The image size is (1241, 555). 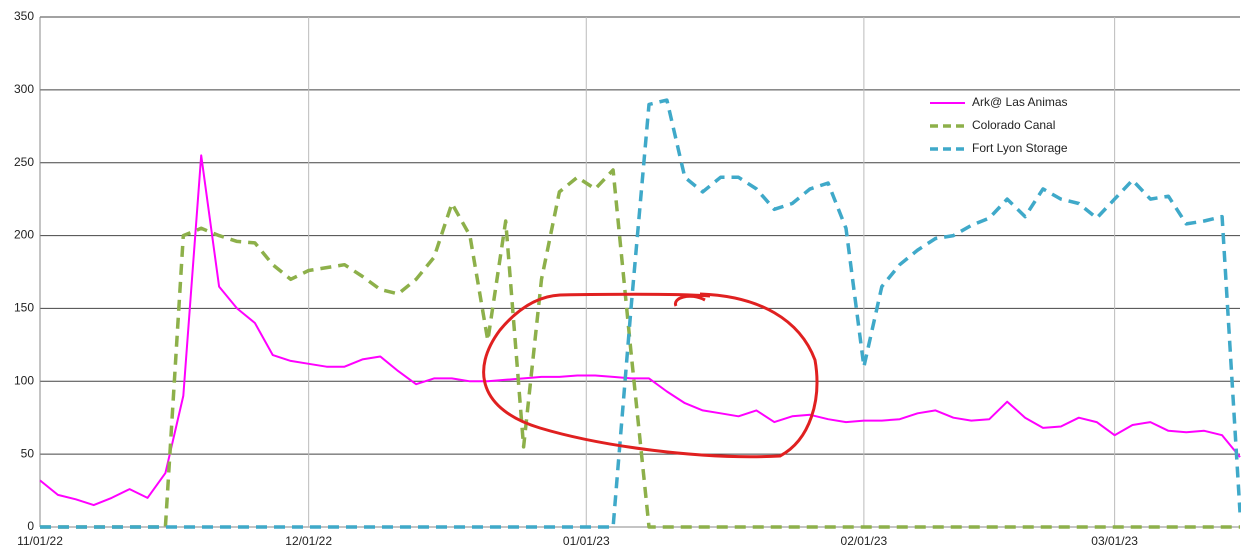 I want to click on y-tick-label: 300, so click(x=24, y=89).